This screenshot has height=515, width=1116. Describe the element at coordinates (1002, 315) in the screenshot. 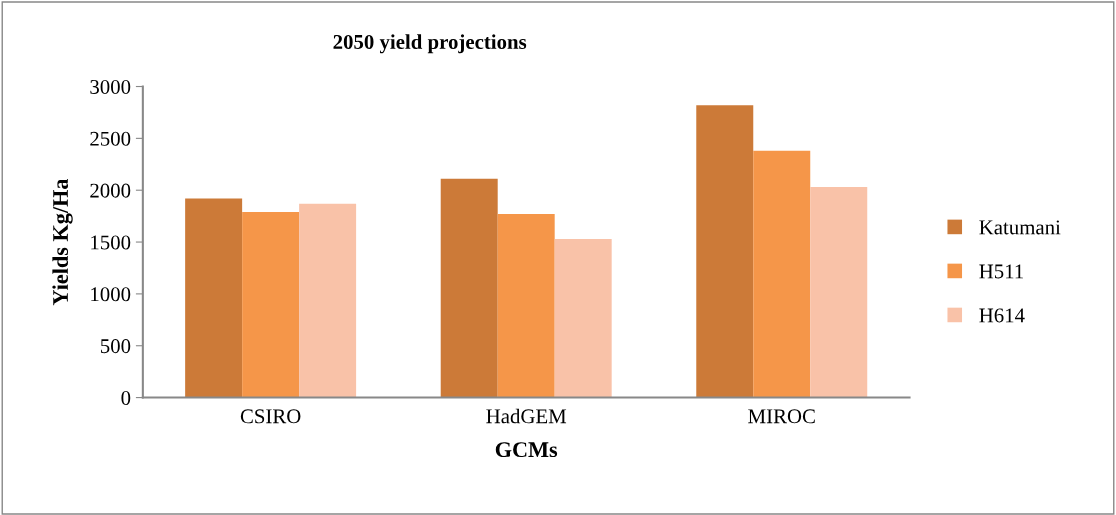

I see `legend-label: H614` at that location.